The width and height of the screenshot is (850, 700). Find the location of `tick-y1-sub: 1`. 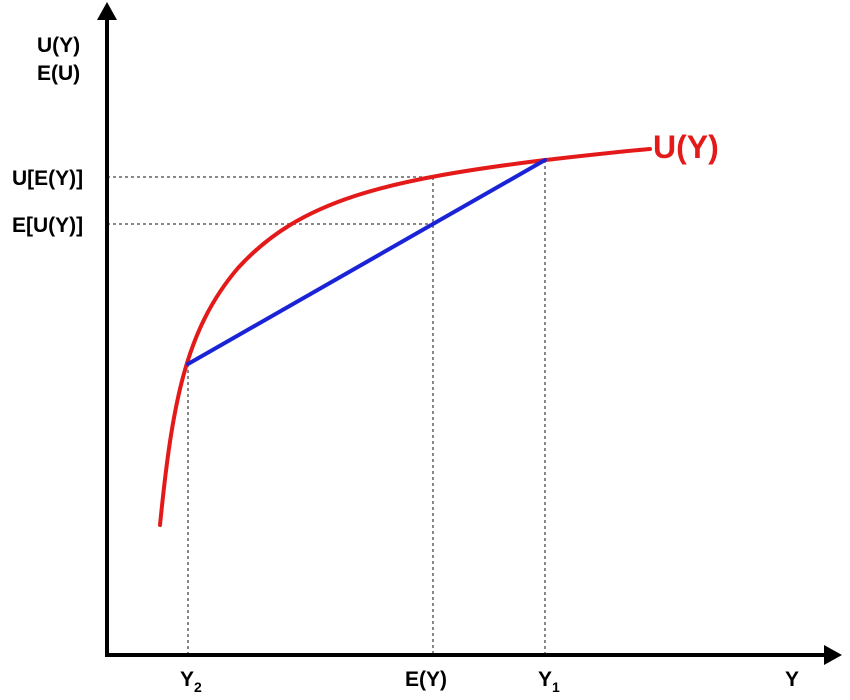

tick-y1-sub: 1 is located at coordinates (556, 687).